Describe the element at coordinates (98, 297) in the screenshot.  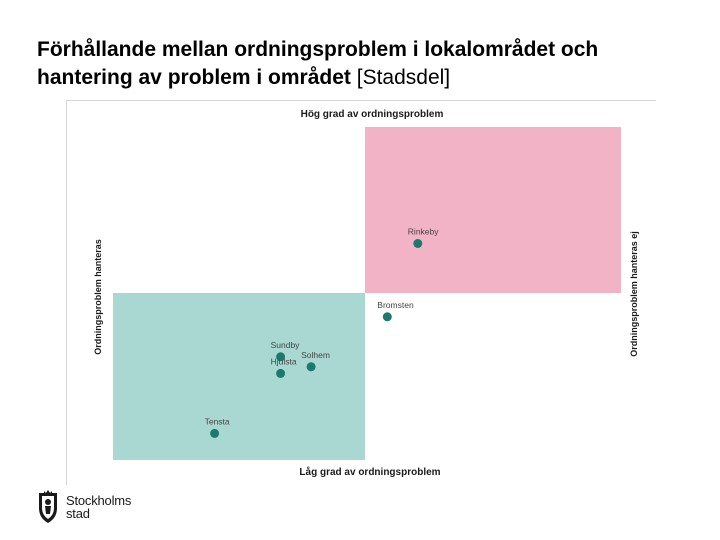
I see `y-axis-label-left: Ordningsproblem hanteras` at that location.